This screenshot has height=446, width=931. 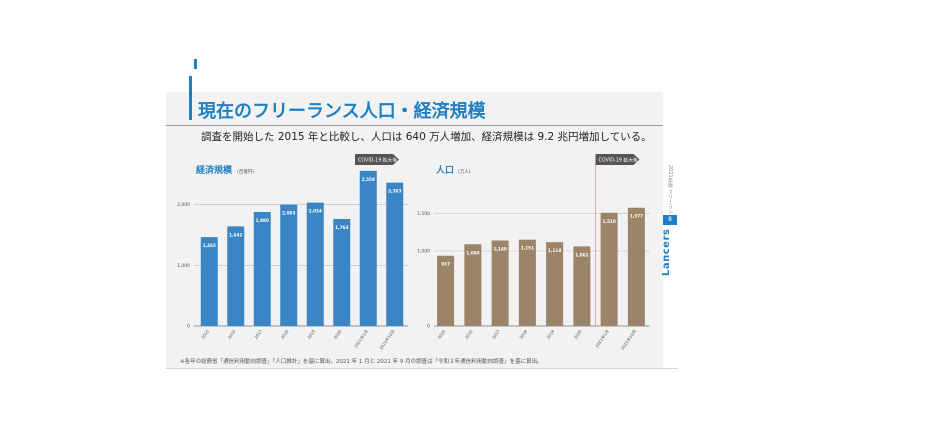 What do you see at coordinates (245, 171) in the screenshot?
I see `chart-unit: (百億円)` at bounding box center [245, 171].